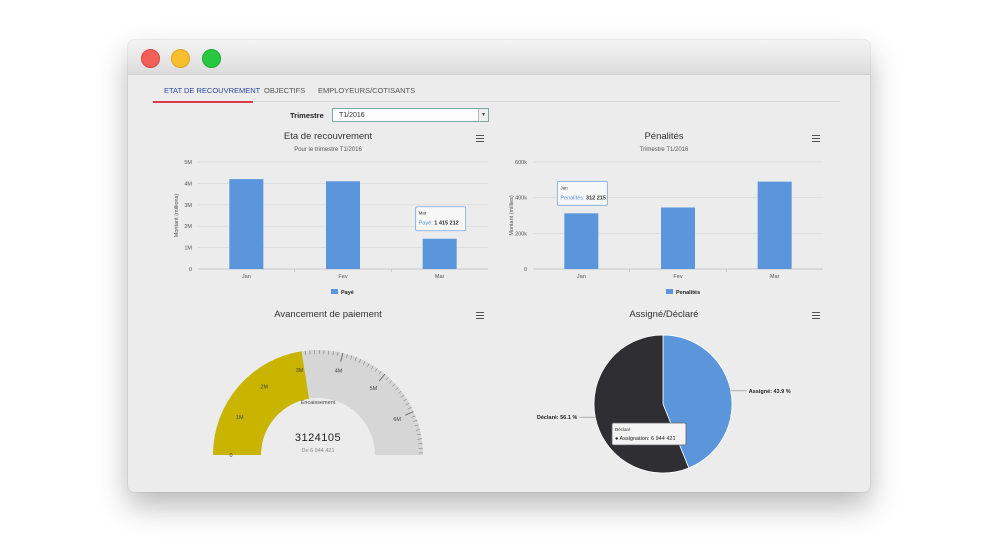 The image size is (1000, 559). I want to click on gauge-tick-label: 3M, so click(300, 371).